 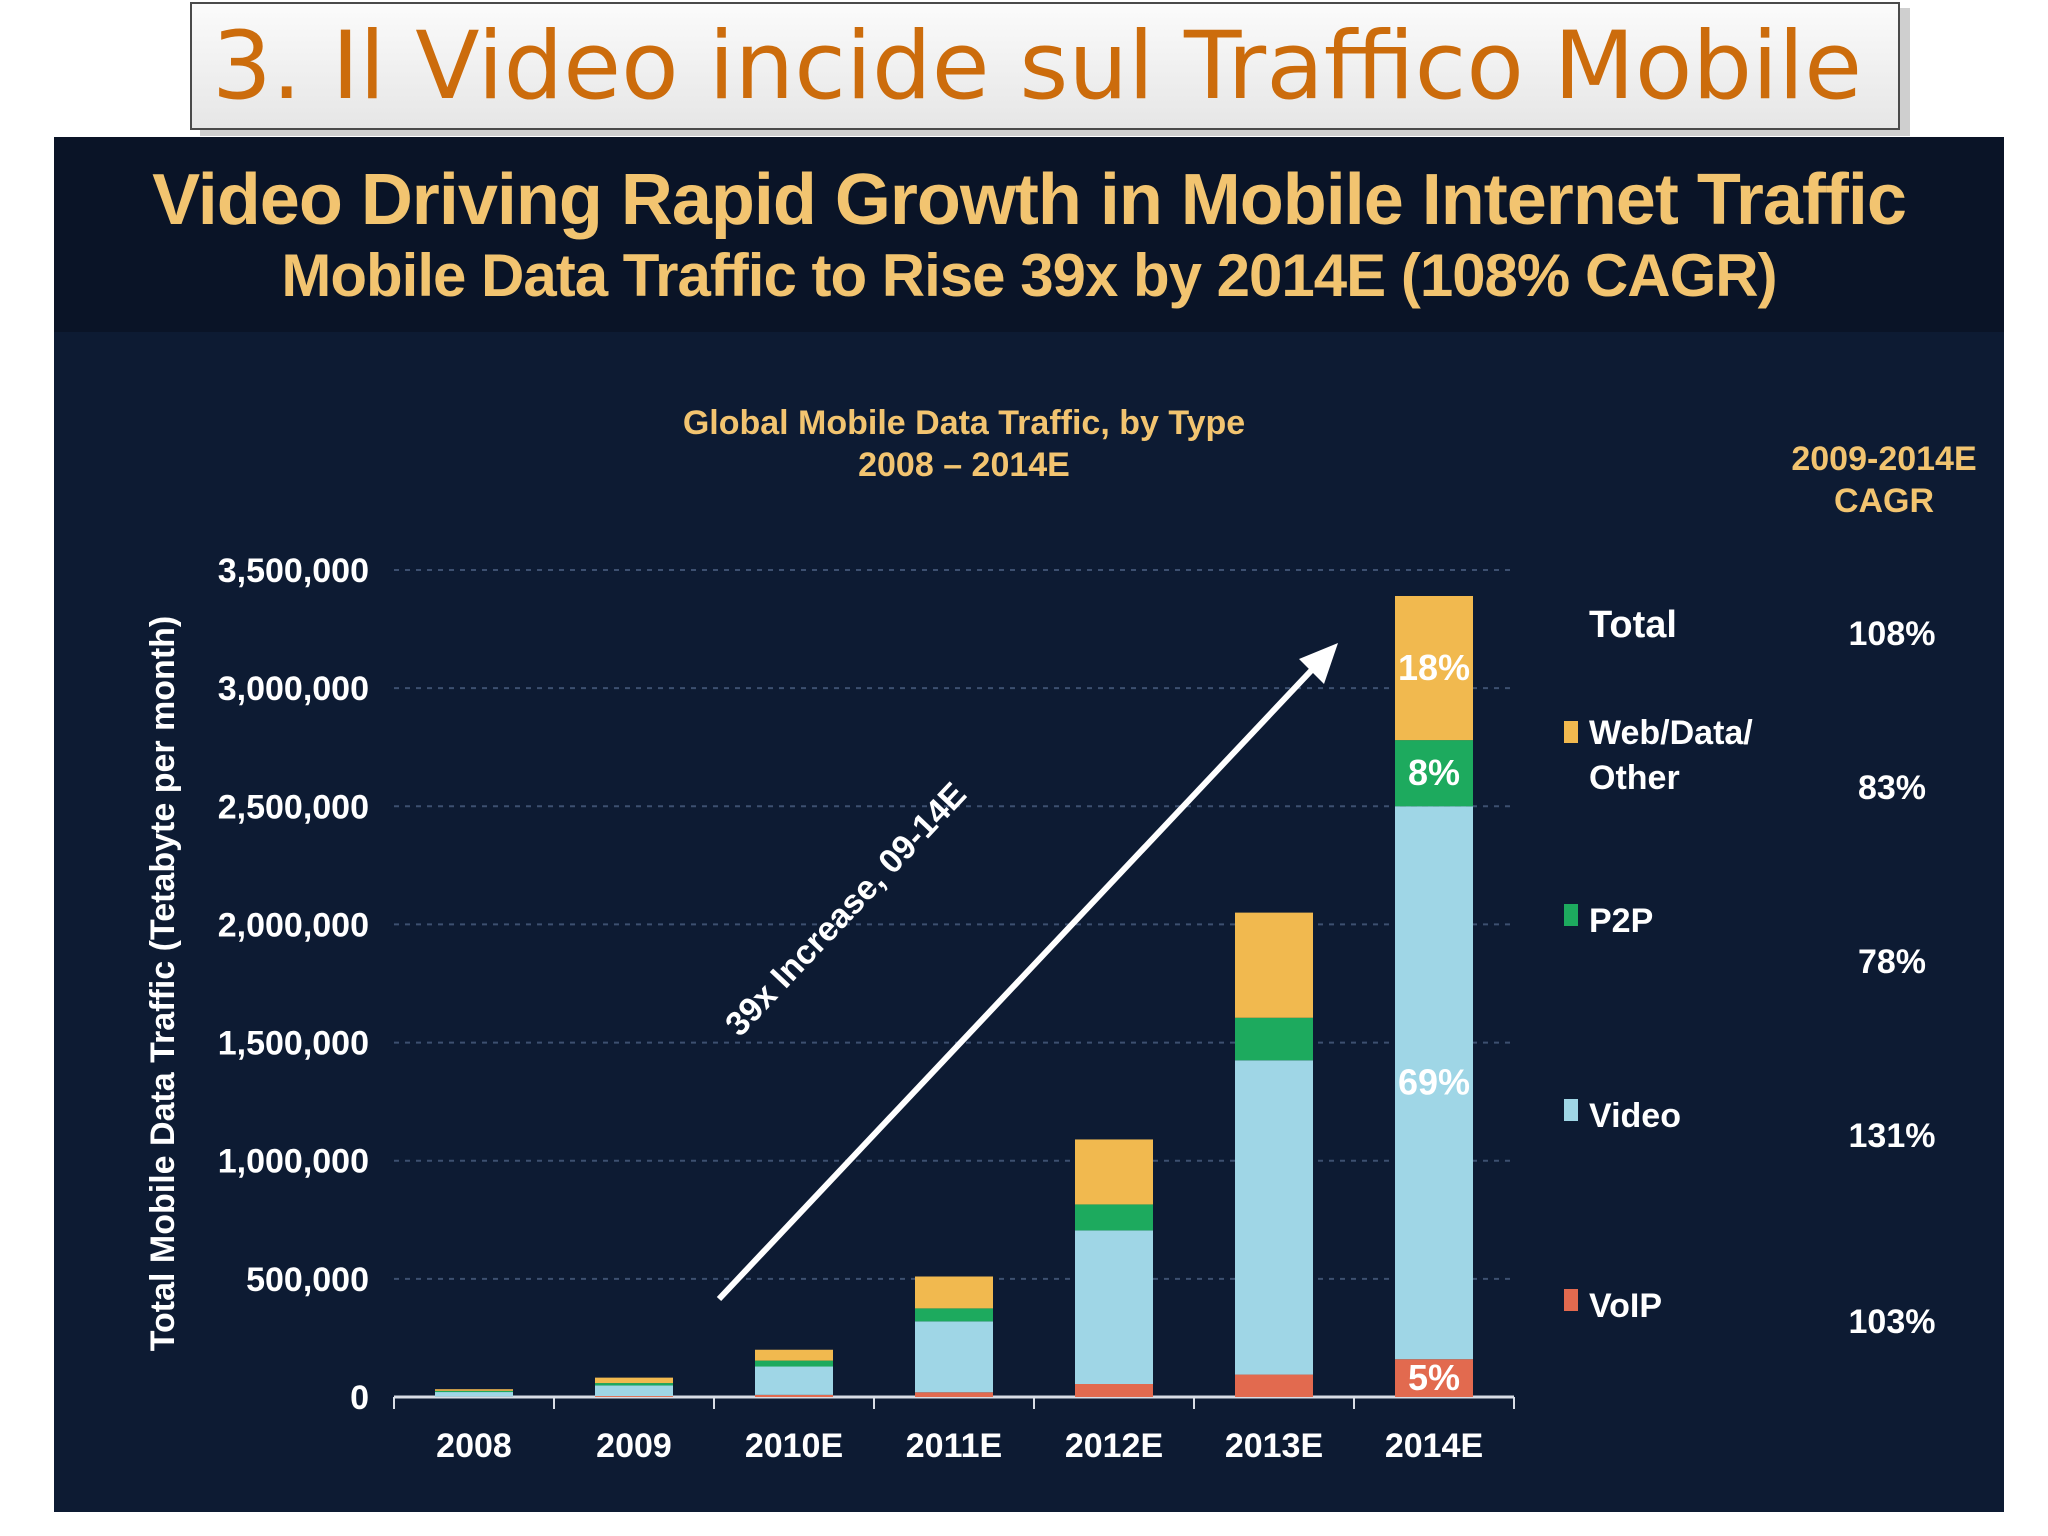 What do you see at coordinates (846, 909) in the screenshot?
I see `growth-annotation: 39x Increase, 09-14E` at bounding box center [846, 909].